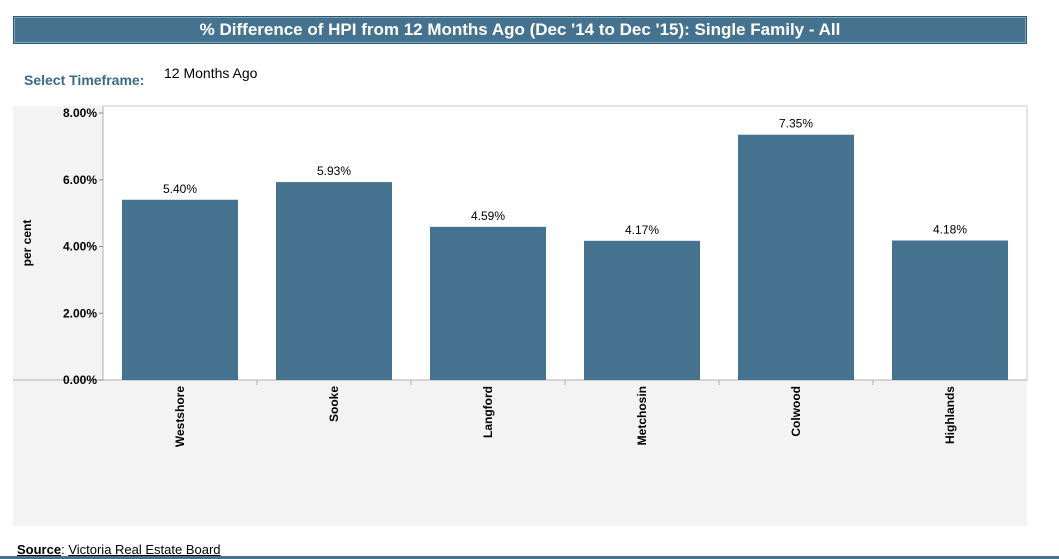 The image size is (1059, 559). I want to click on bottom-rule, so click(529, 557).